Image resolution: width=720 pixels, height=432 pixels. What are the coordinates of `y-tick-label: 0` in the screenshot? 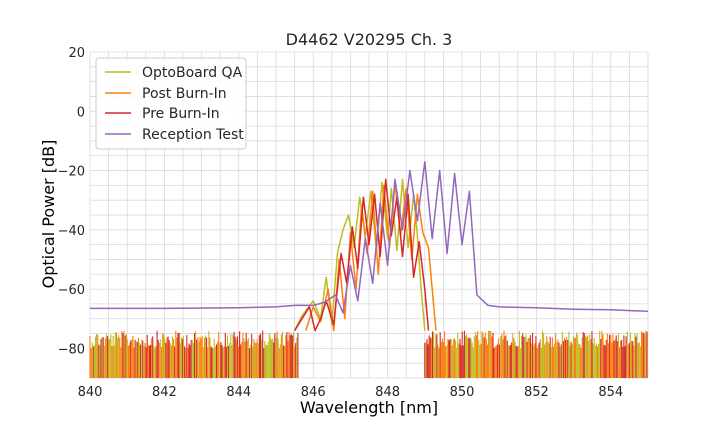 It's located at (81, 112).